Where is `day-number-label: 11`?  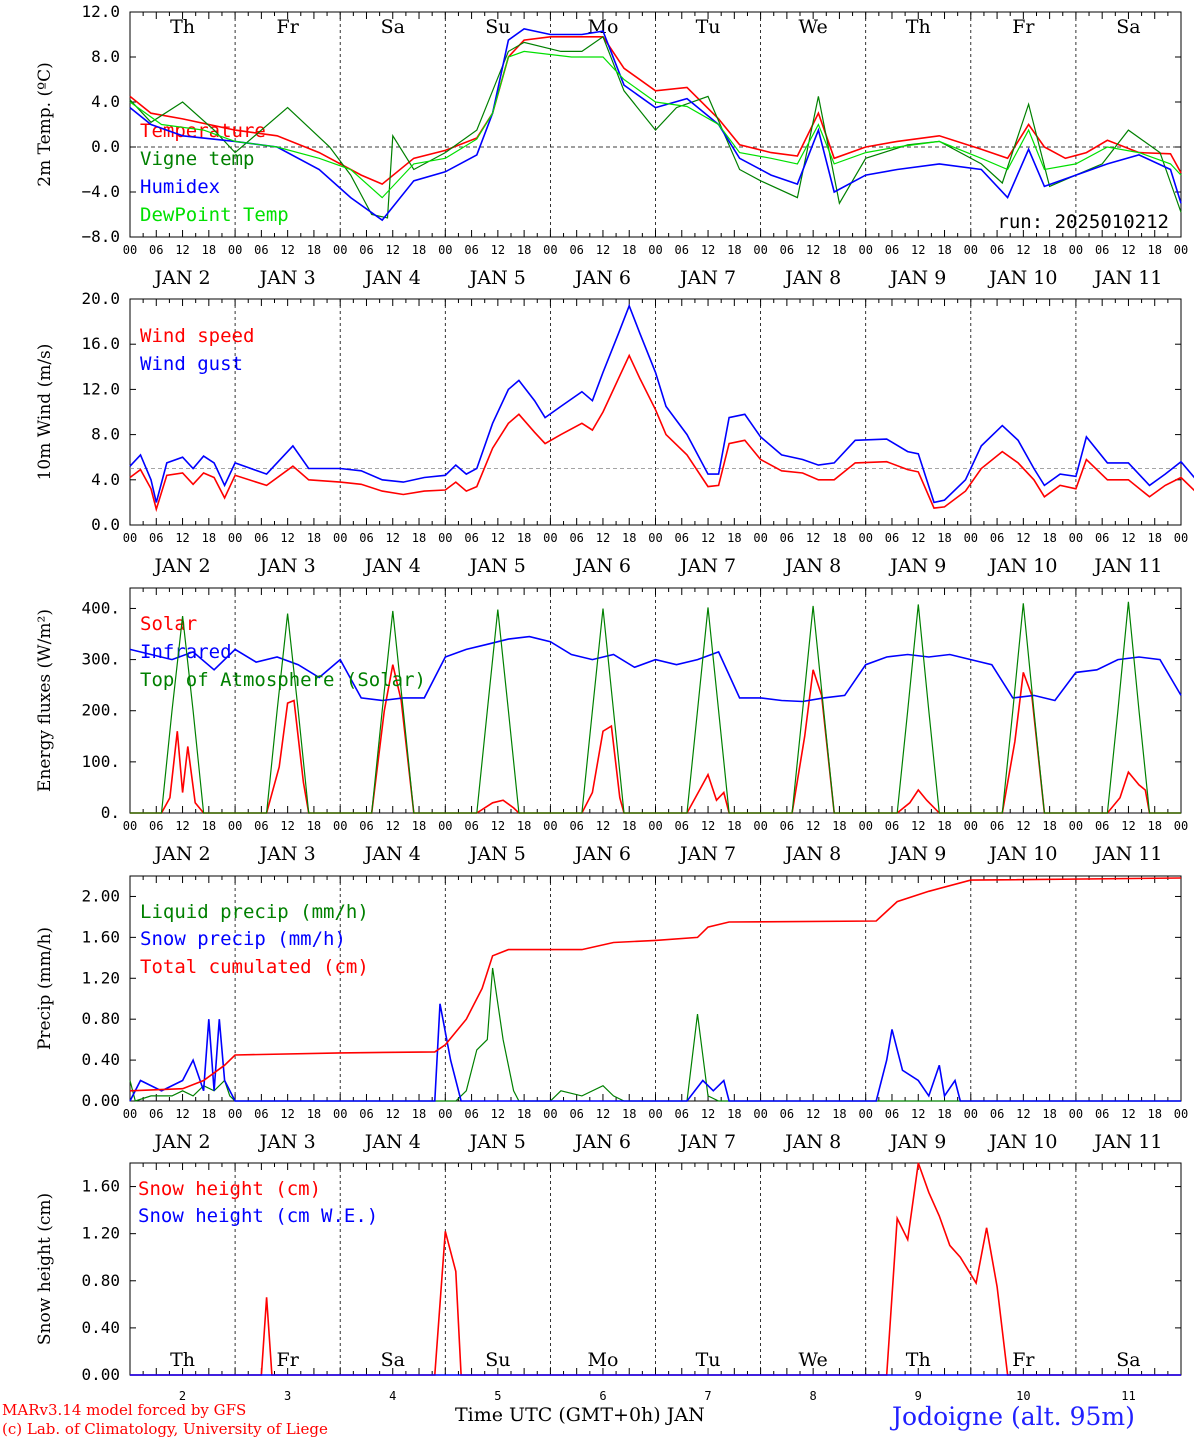
day-number-label: 11 is located at coordinates (1128, 1396).